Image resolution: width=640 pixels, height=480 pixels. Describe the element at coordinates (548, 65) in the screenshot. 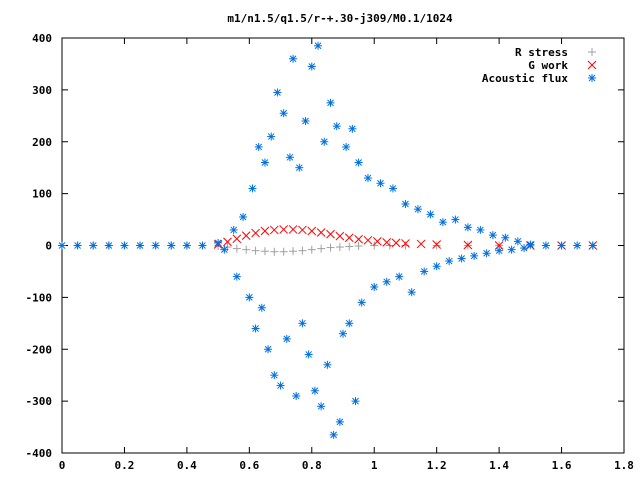

I see `legend-label: G work` at that location.